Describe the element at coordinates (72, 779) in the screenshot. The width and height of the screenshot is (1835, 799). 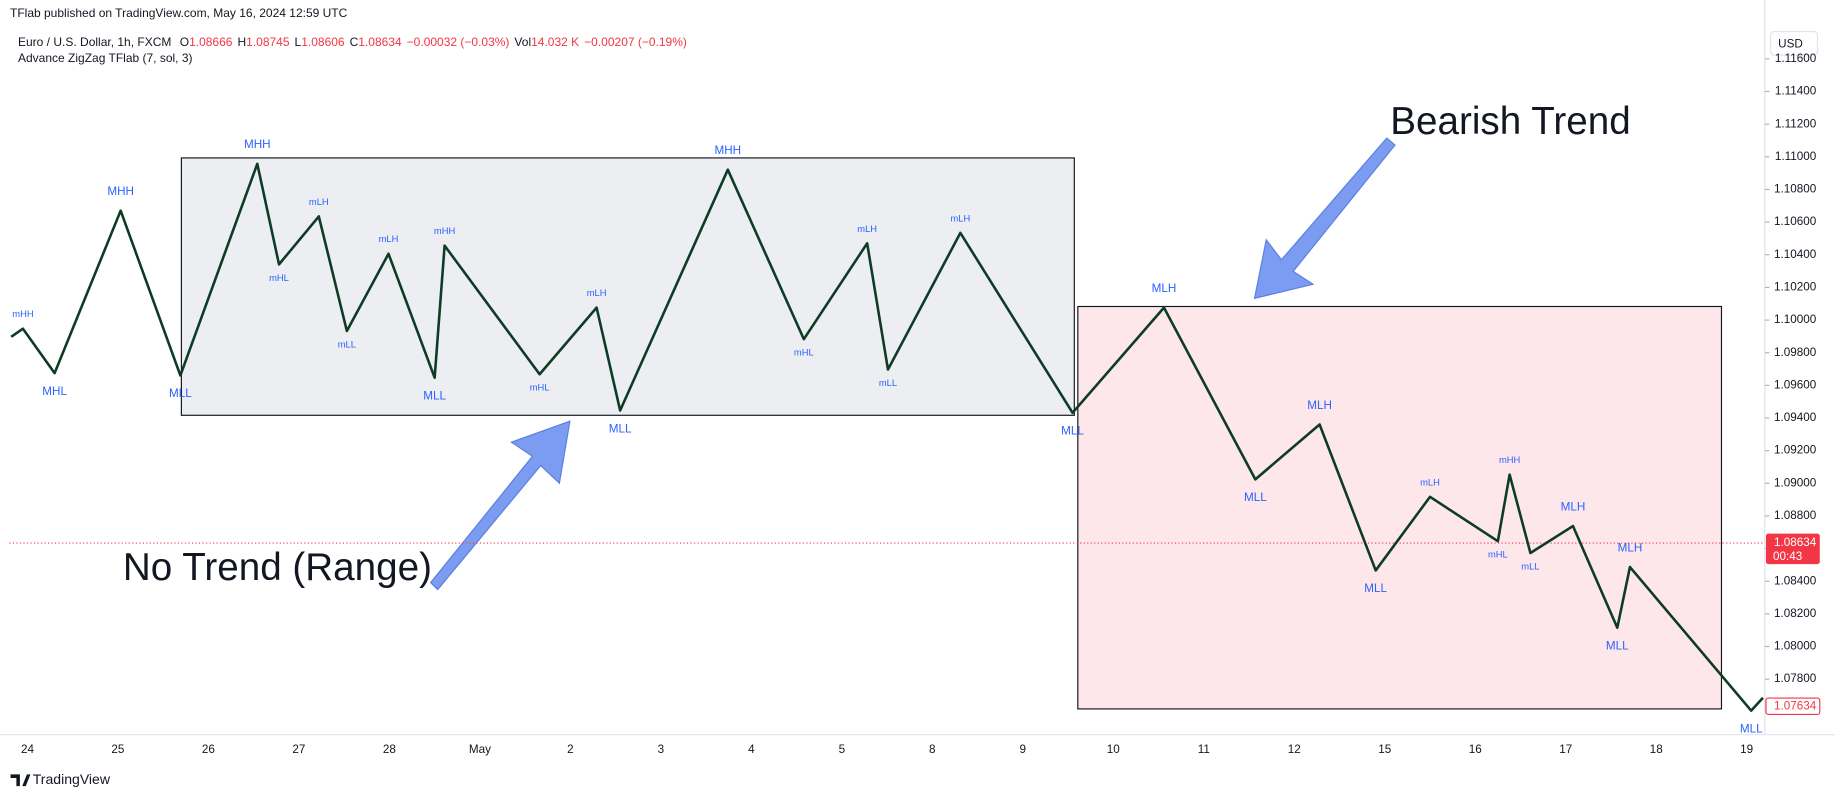
I see `brand: TradingView` at that location.